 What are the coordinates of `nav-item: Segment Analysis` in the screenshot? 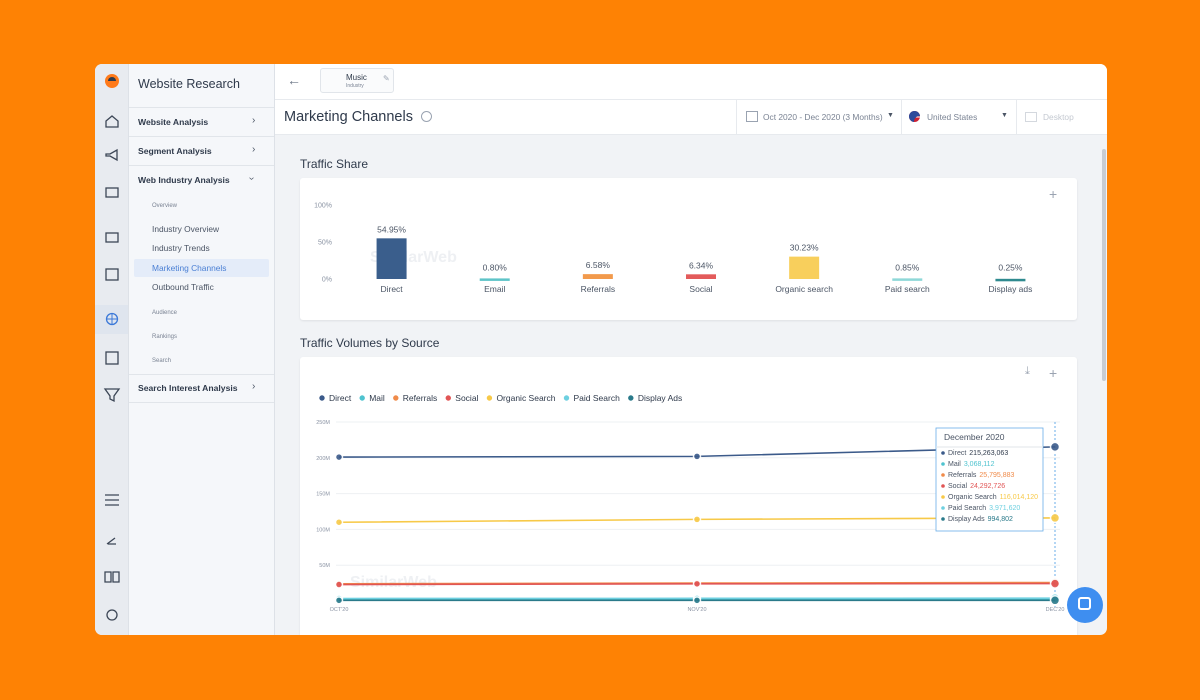 It's located at (175, 151).